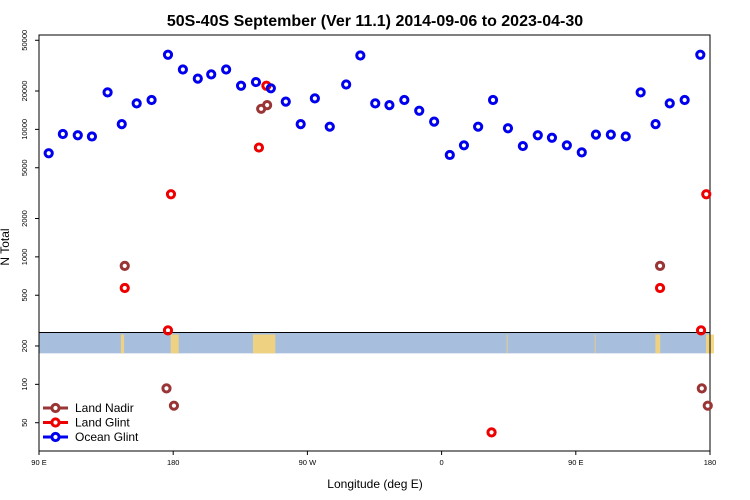 The height and width of the screenshot is (500, 750). What do you see at coordinates (55, 408) in the screenshot?
I see `legend-marker-land-nadir` at bounding box center [55, 408].